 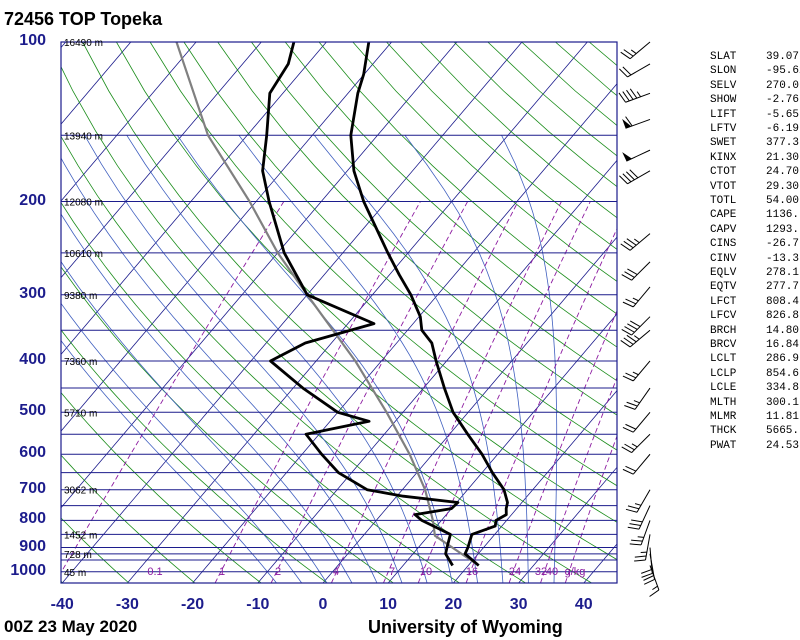 I want to click on temperature-tick-label: 20, so click(x=453, y=604).